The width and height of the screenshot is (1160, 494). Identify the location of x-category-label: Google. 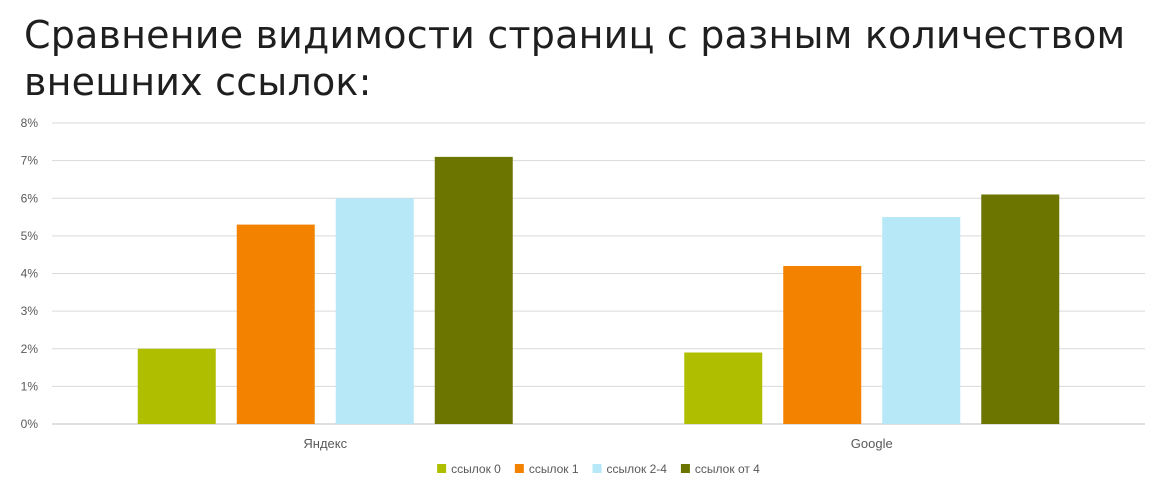
(872, 443).